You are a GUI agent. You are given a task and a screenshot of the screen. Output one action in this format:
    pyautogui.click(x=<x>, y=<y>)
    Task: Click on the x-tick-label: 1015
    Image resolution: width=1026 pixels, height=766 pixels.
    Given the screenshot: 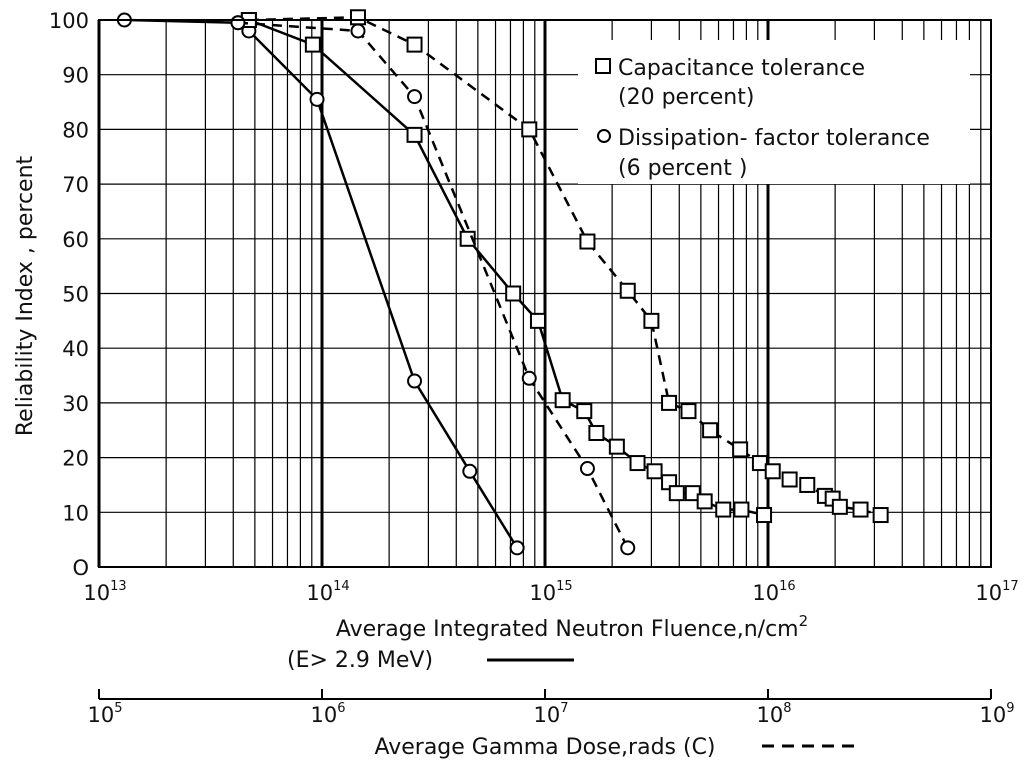 What is the action you would take?
    pyautogui.click(x=550, y=592)
    